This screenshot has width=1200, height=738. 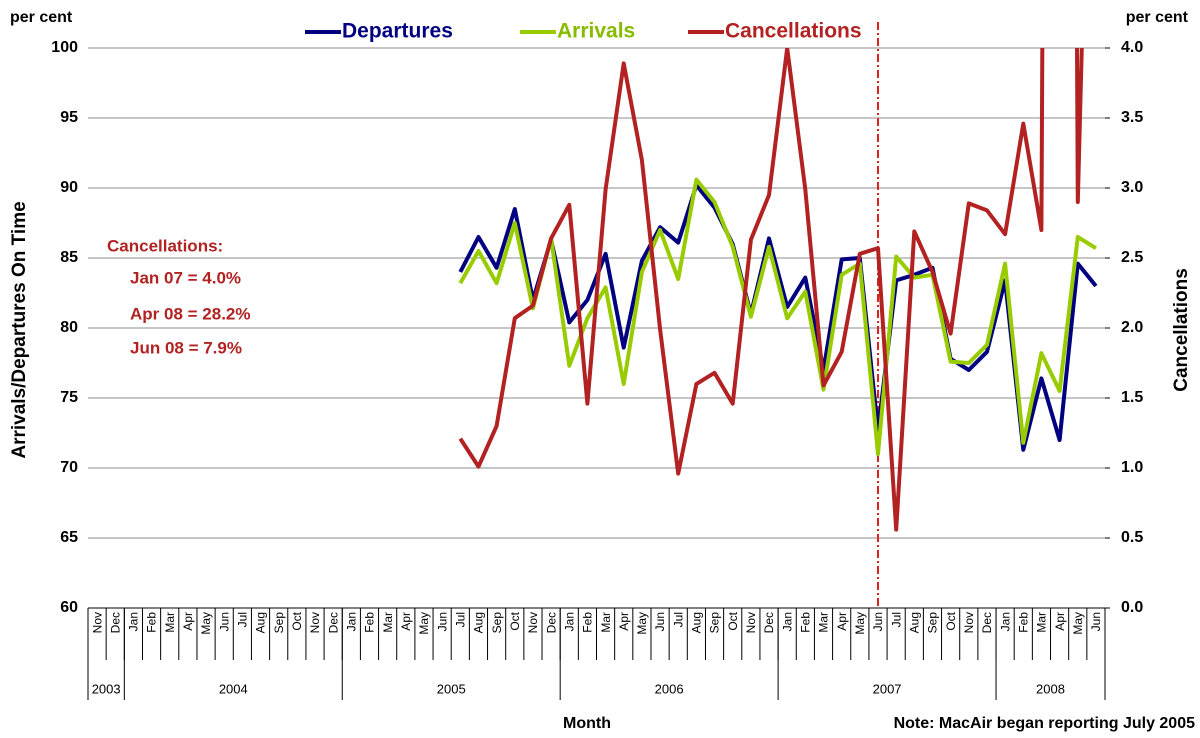 I want to click on x-axis-title: Month, so click(x=587, y=723).